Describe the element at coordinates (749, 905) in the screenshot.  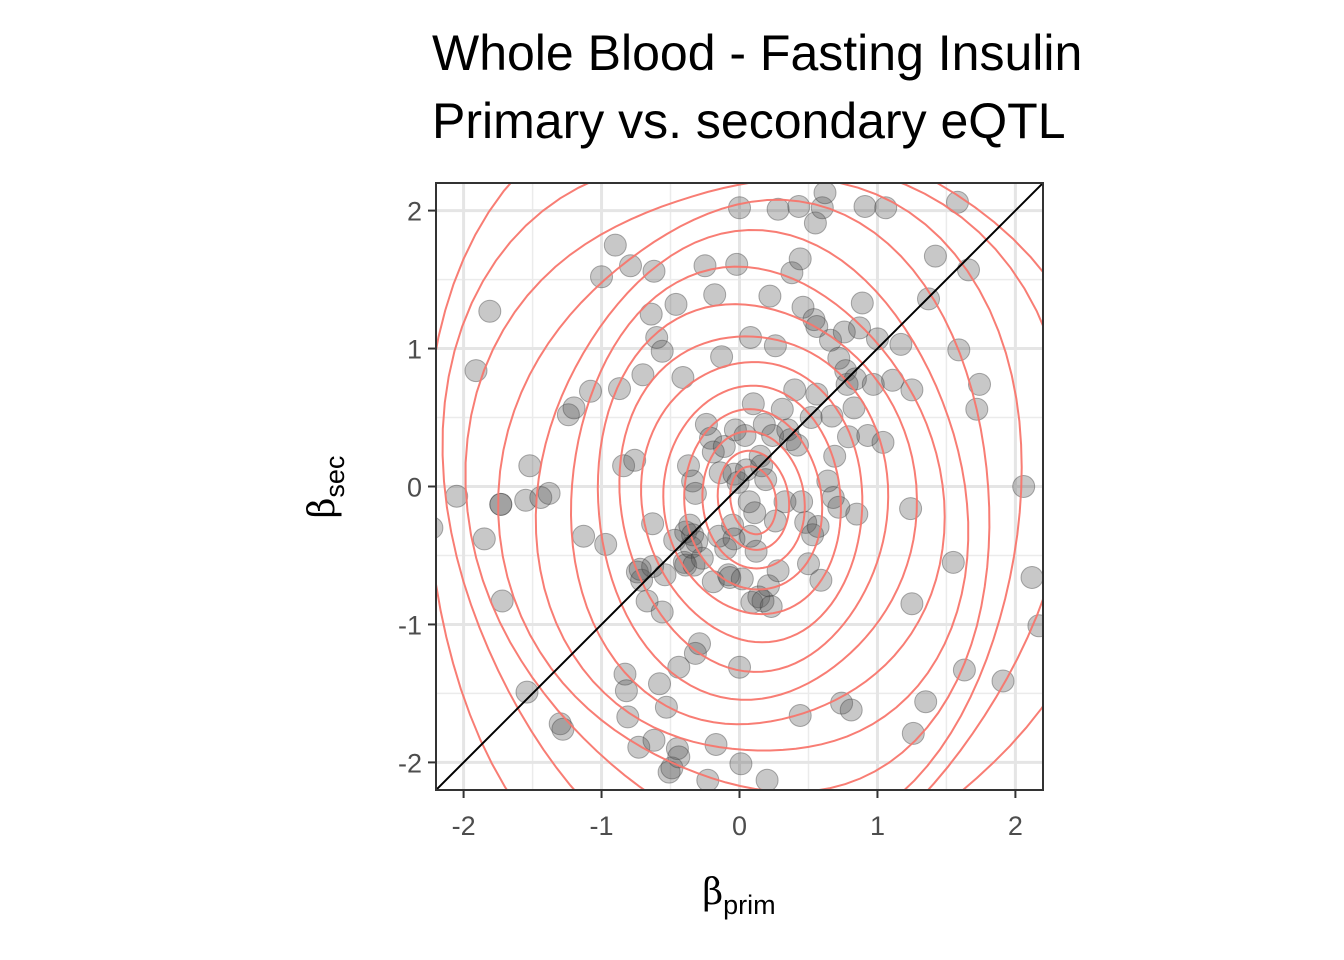
I see `x-axis-label-subscript: prim` at that location.